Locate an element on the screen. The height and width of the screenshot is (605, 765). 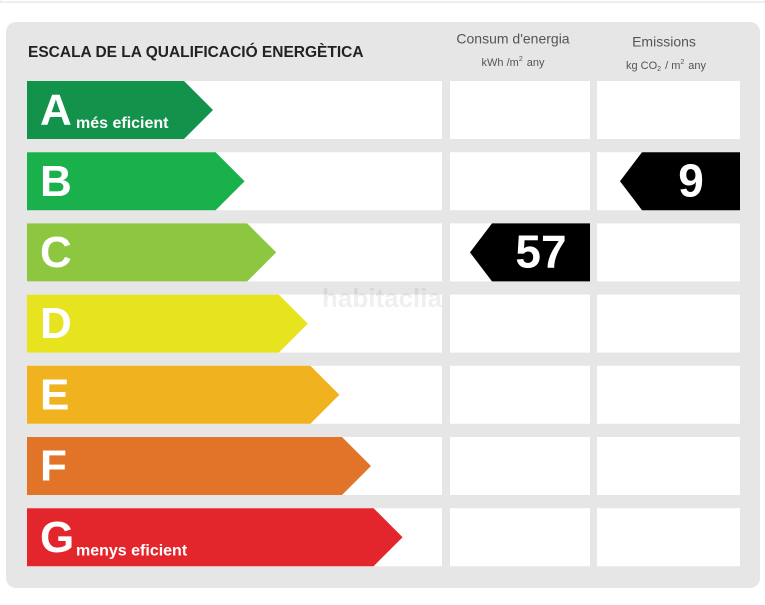
watermark: habitaclia is located at coordinates (382, 298).